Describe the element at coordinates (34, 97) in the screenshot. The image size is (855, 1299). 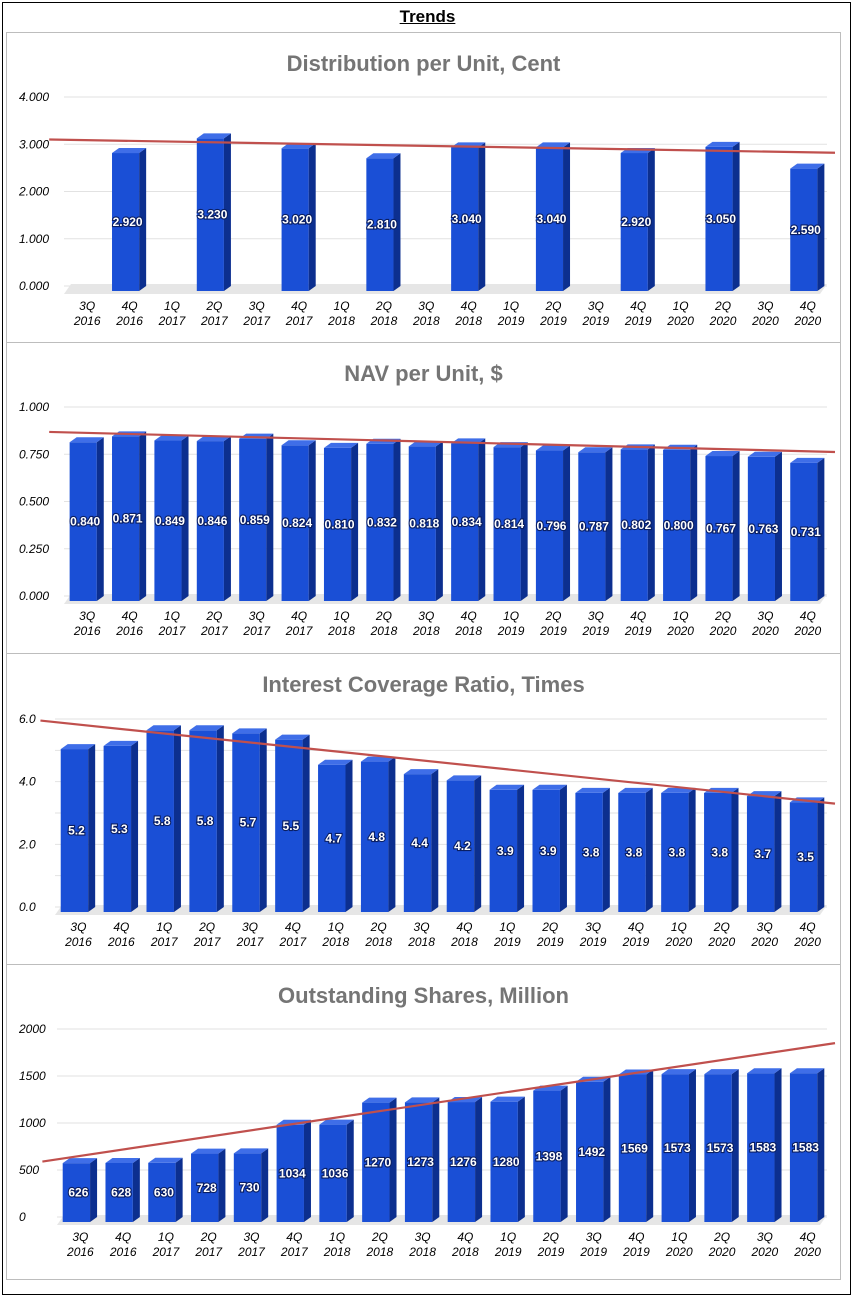
I see `y-tick-label: 4.000` at that location.